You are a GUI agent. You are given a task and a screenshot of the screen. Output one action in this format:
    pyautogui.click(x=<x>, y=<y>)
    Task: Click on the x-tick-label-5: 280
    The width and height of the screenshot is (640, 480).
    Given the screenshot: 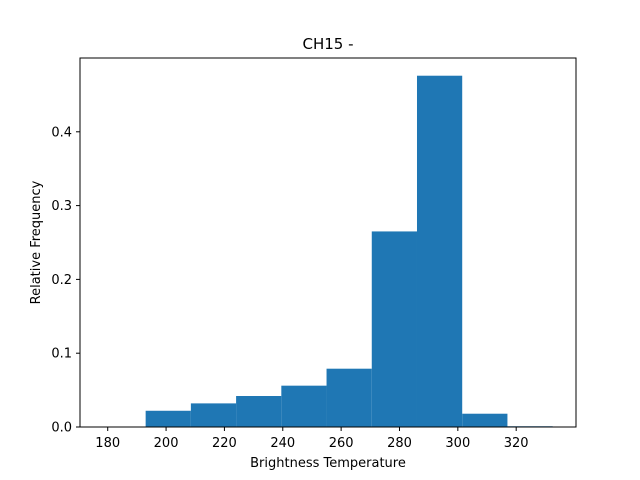 What is the action you would take?
    pyautogui.click(x=399, y=443)
    